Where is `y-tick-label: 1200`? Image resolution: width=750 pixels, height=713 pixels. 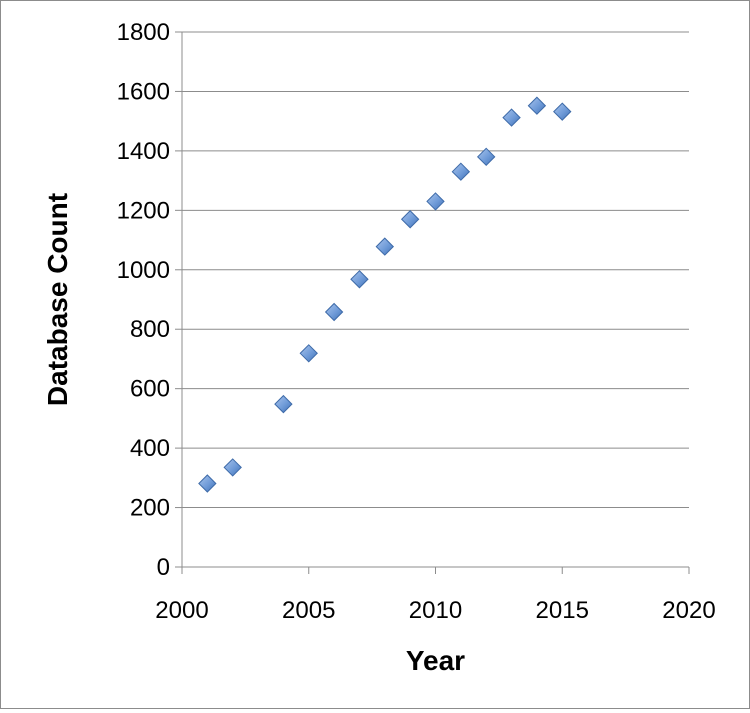
y-tick-label: 1200 is located at coordinates (143, 210).